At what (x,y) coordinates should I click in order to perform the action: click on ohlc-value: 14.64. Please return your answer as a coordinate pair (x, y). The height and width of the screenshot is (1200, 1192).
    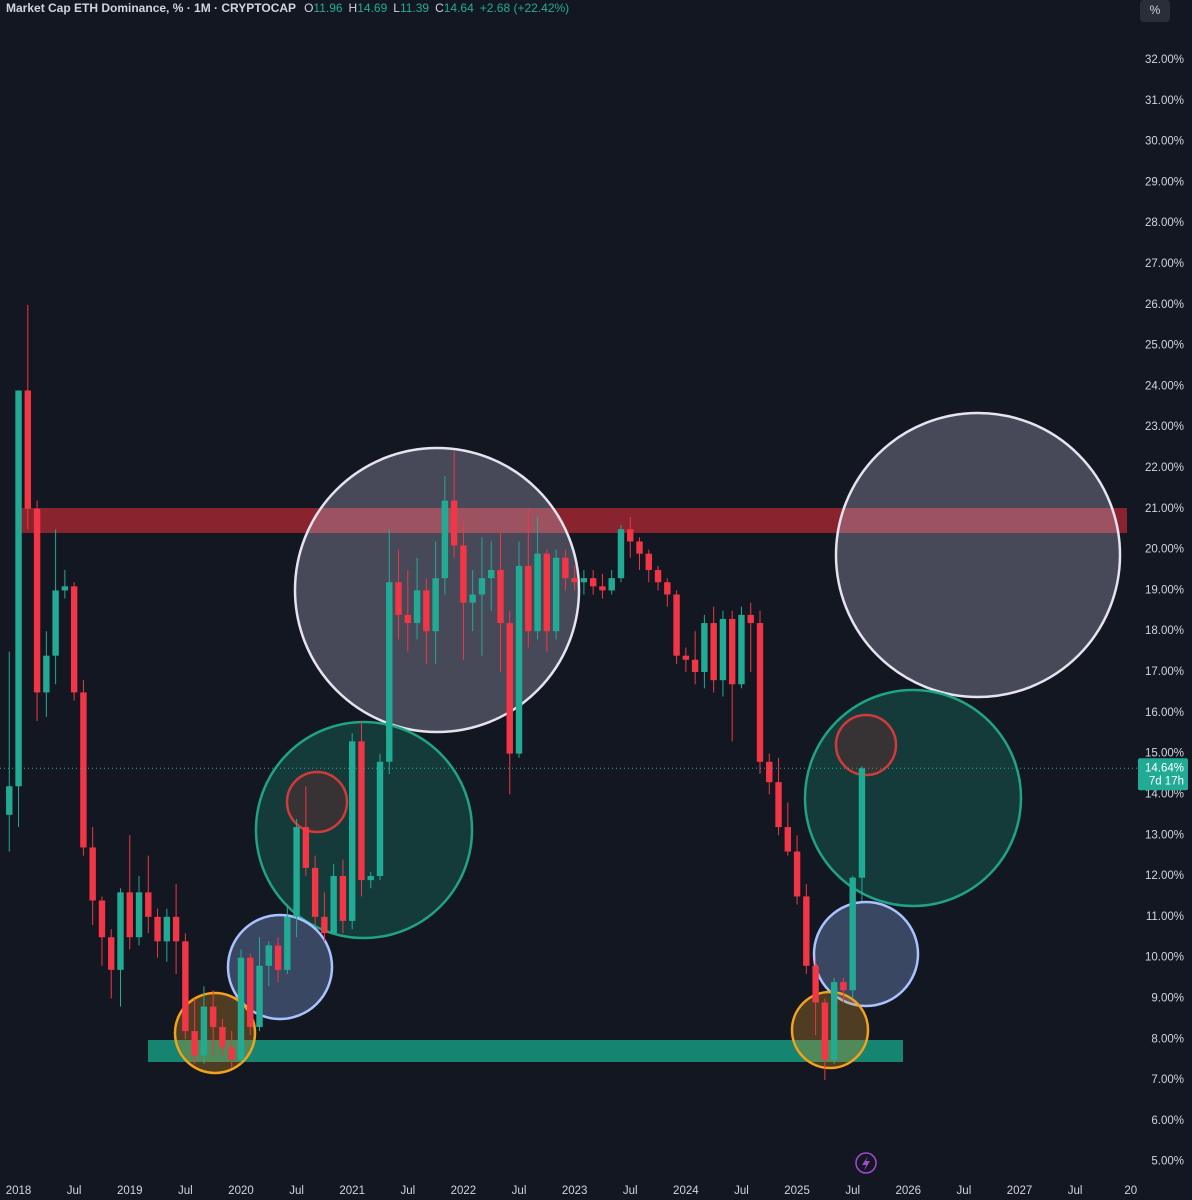
    Looking at the image, I should click on (459, 8).